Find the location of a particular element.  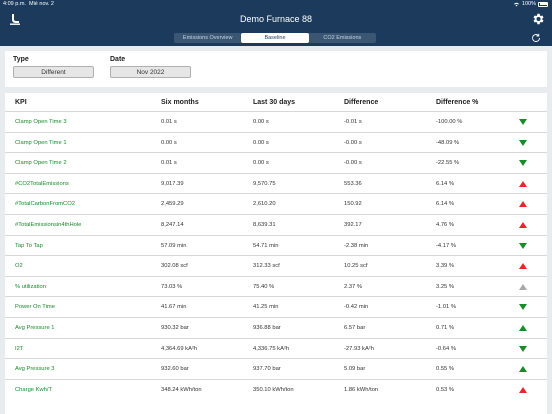

wifi-icon is located at coordinates (516, 4).